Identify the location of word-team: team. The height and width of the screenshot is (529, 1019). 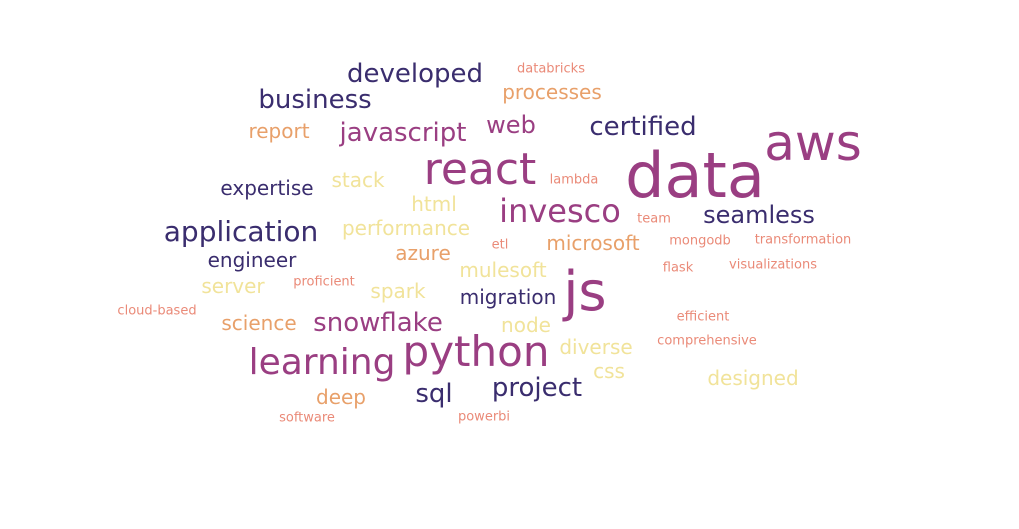
(654, 219).